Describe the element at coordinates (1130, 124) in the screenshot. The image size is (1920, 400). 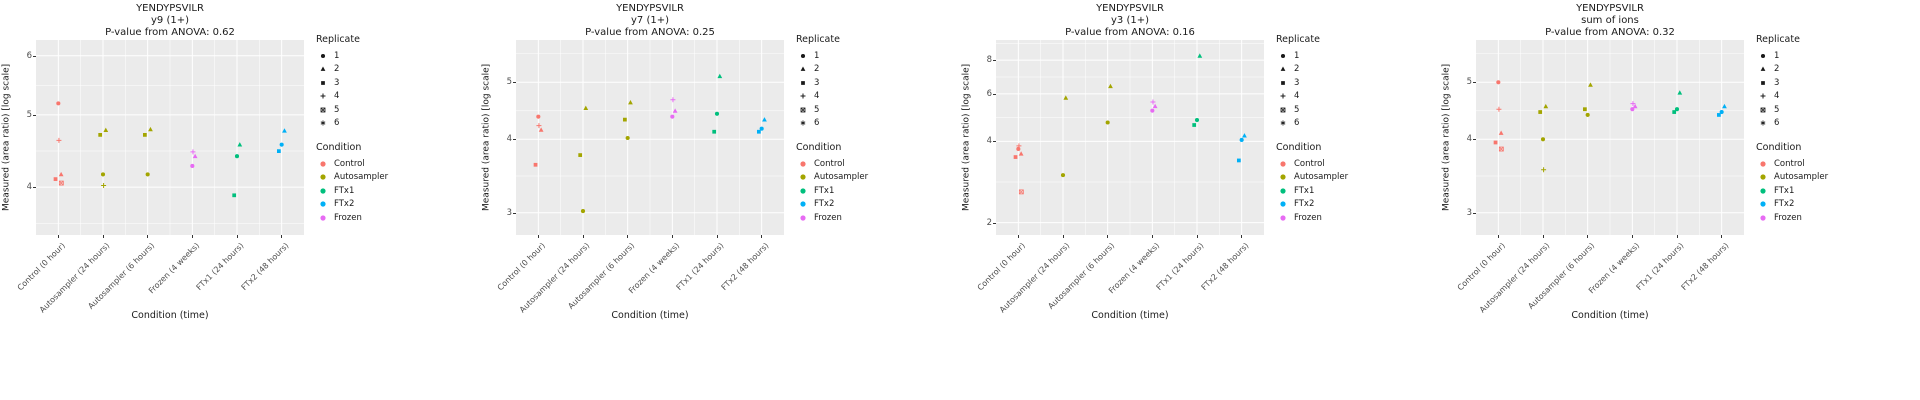
I see `data-points` at that location.